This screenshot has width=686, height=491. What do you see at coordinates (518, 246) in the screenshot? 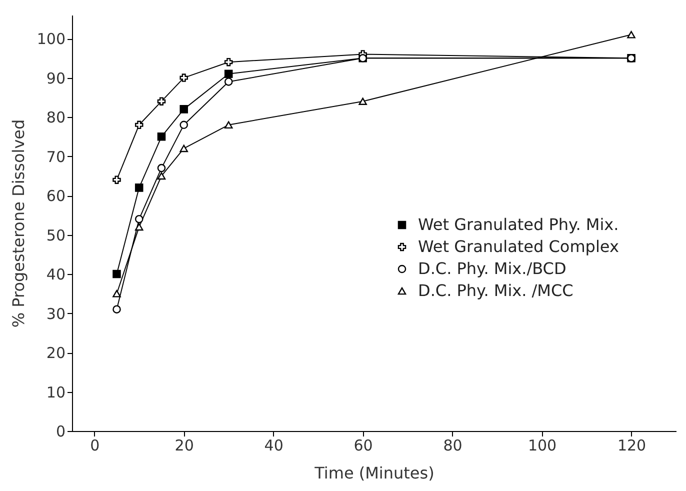
I see `legend-label: Wet Granulated Complex` at bounding box center [518, 246].